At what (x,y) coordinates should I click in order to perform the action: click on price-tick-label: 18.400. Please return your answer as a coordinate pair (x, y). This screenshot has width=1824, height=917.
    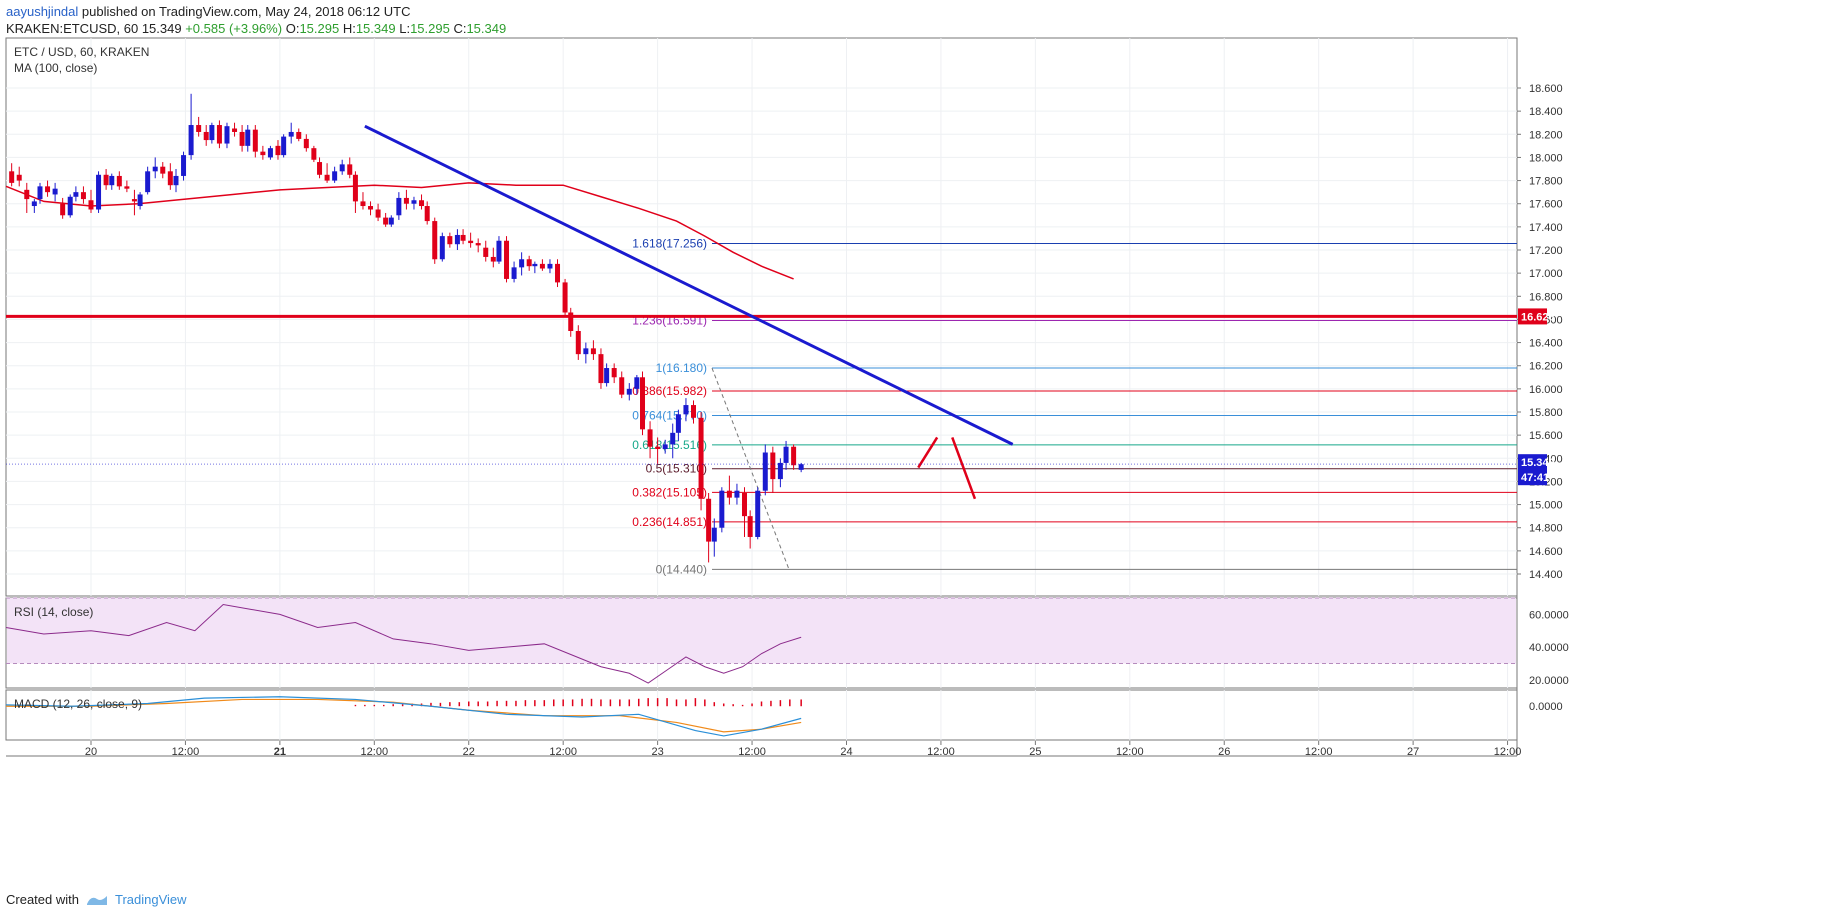
    Looking at the image, I should click on (1546, 112).